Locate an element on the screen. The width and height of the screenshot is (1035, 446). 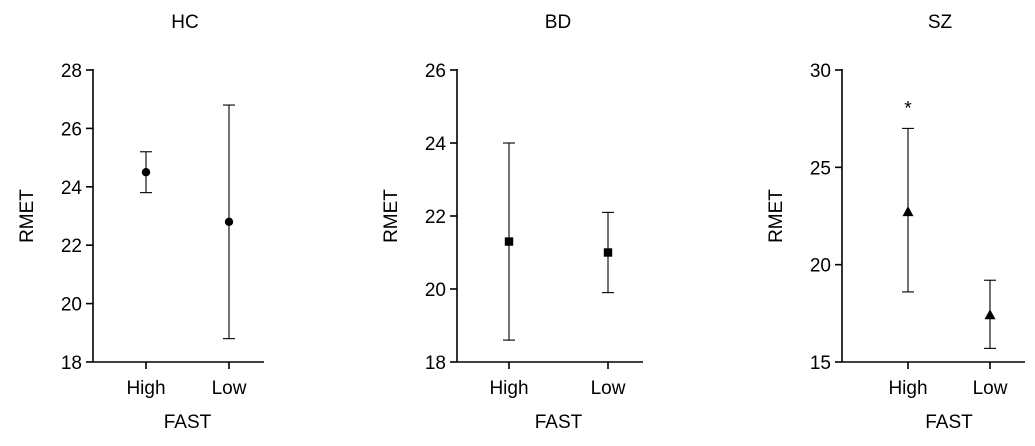
y-tick-label: 15 is located at coordinates (820, 363).